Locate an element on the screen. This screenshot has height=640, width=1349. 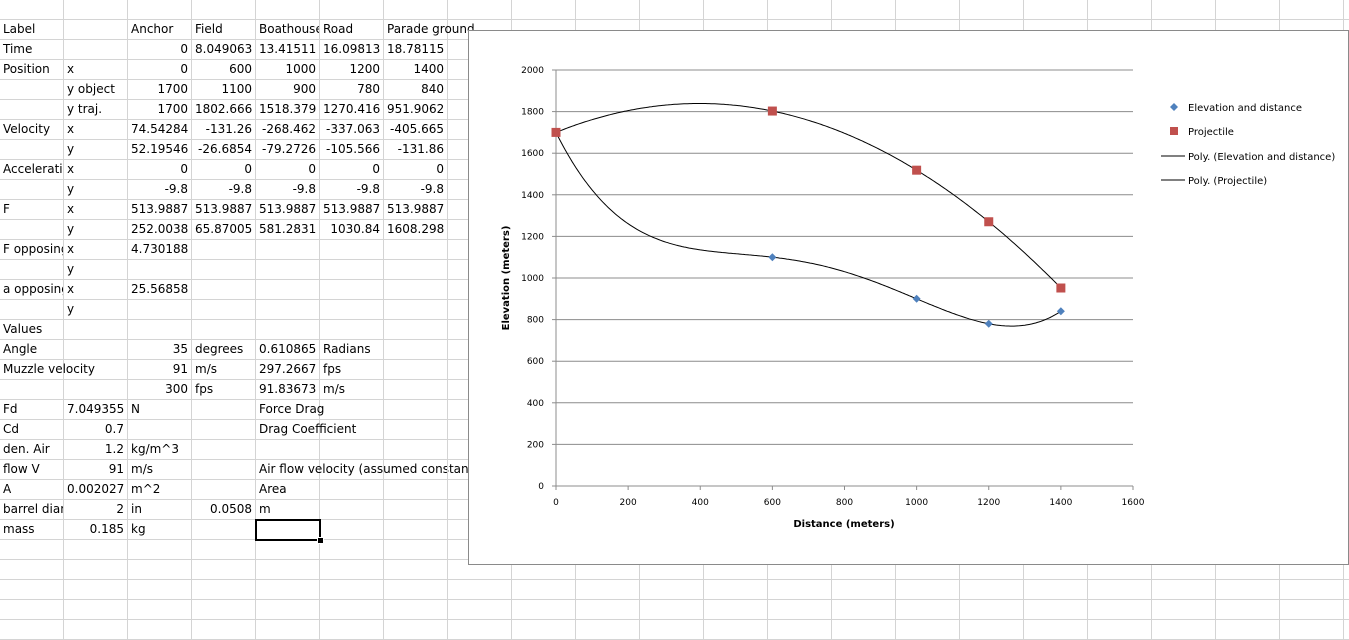
cell: 300 is located at coordinates (160, 390).